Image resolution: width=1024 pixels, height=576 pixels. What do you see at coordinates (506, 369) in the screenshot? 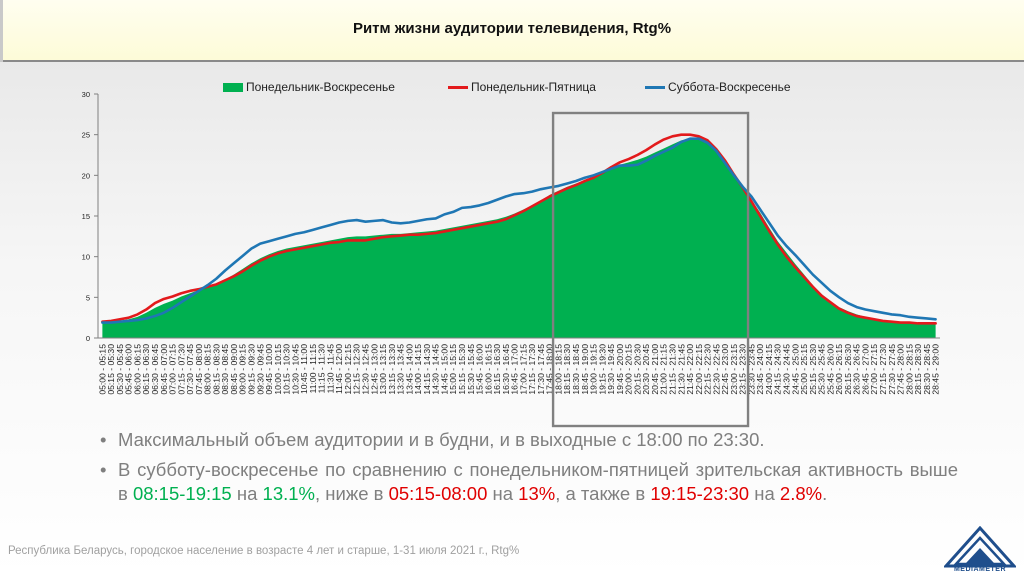
I see `x-tick-label: 16:30 - 16:45` at bounding box center [506, 369].